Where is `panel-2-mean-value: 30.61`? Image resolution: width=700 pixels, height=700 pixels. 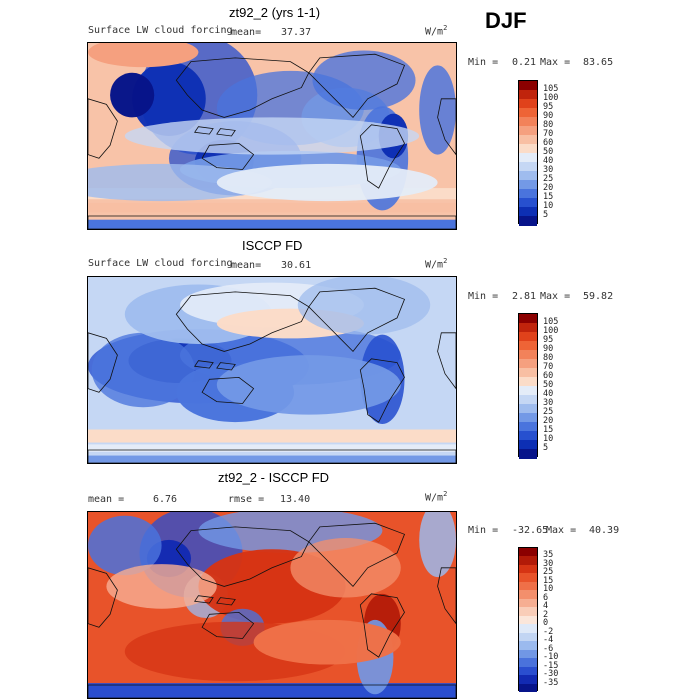
panel-2-mean-value: 30.61 is located at coordinates (296, 265).